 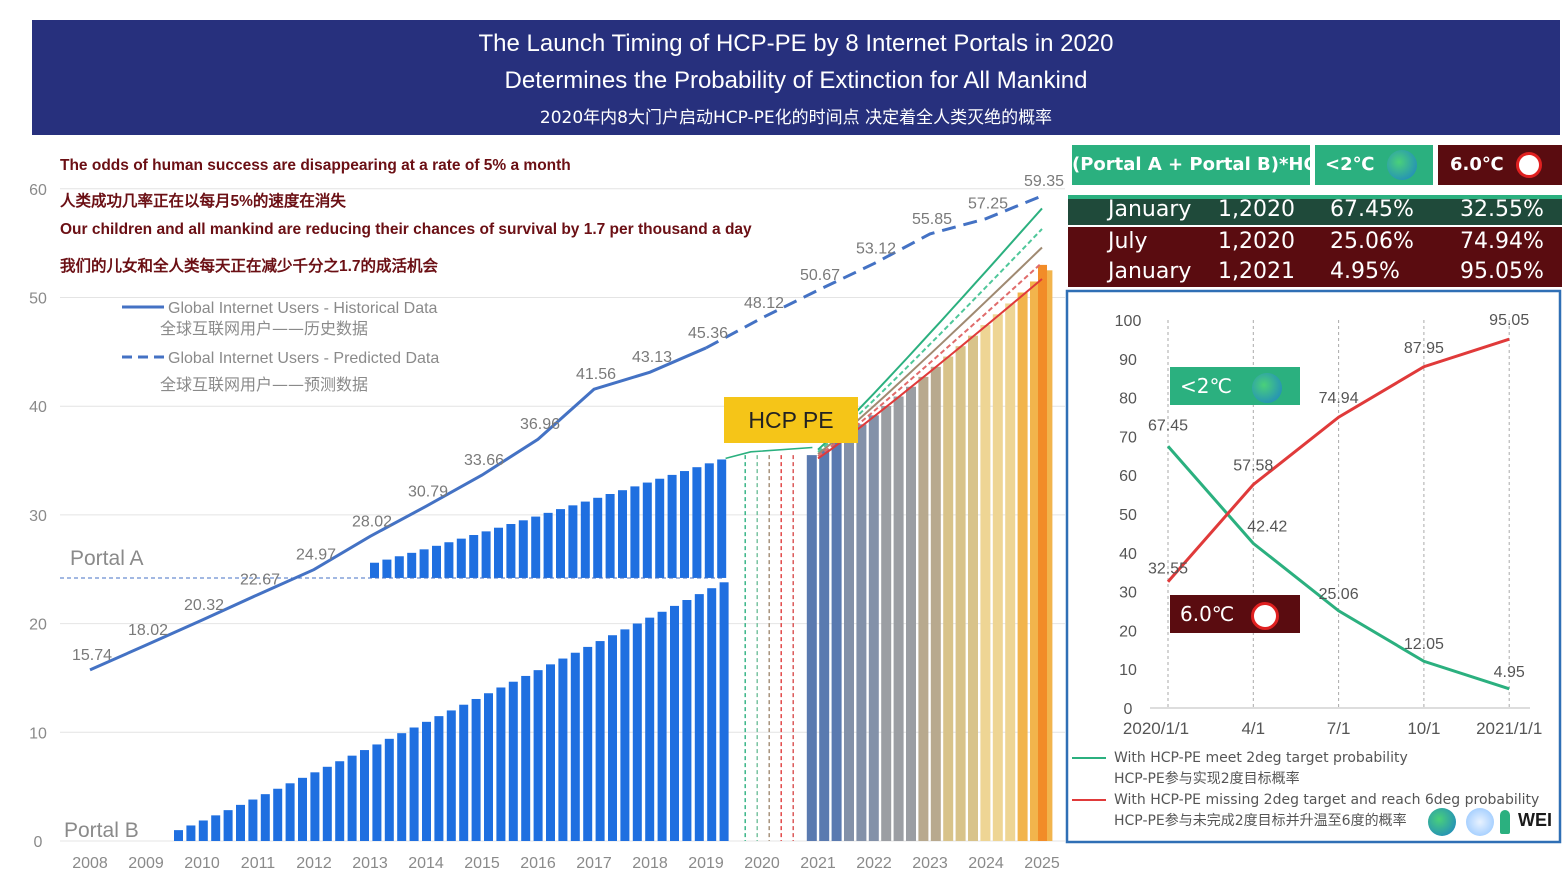 I want to click on row-6deg: 95.05%, so click(x=1502, y=271).